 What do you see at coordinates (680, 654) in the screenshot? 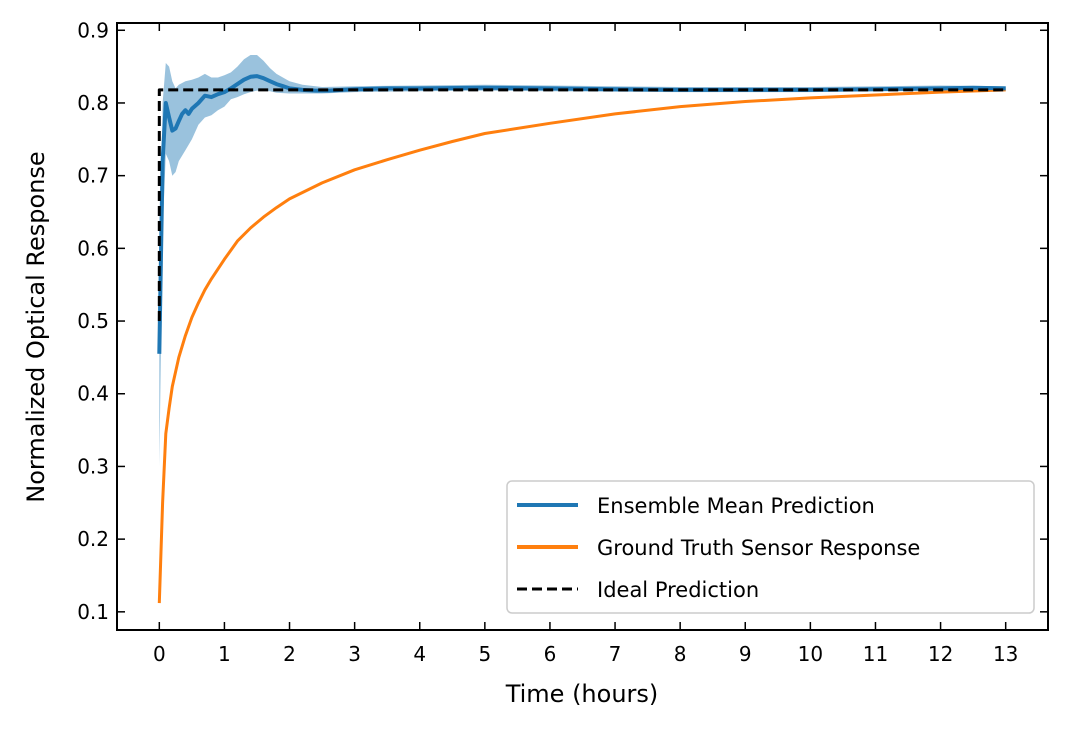
I see `x-tick-label: 8` at bounding box center [680, 654].